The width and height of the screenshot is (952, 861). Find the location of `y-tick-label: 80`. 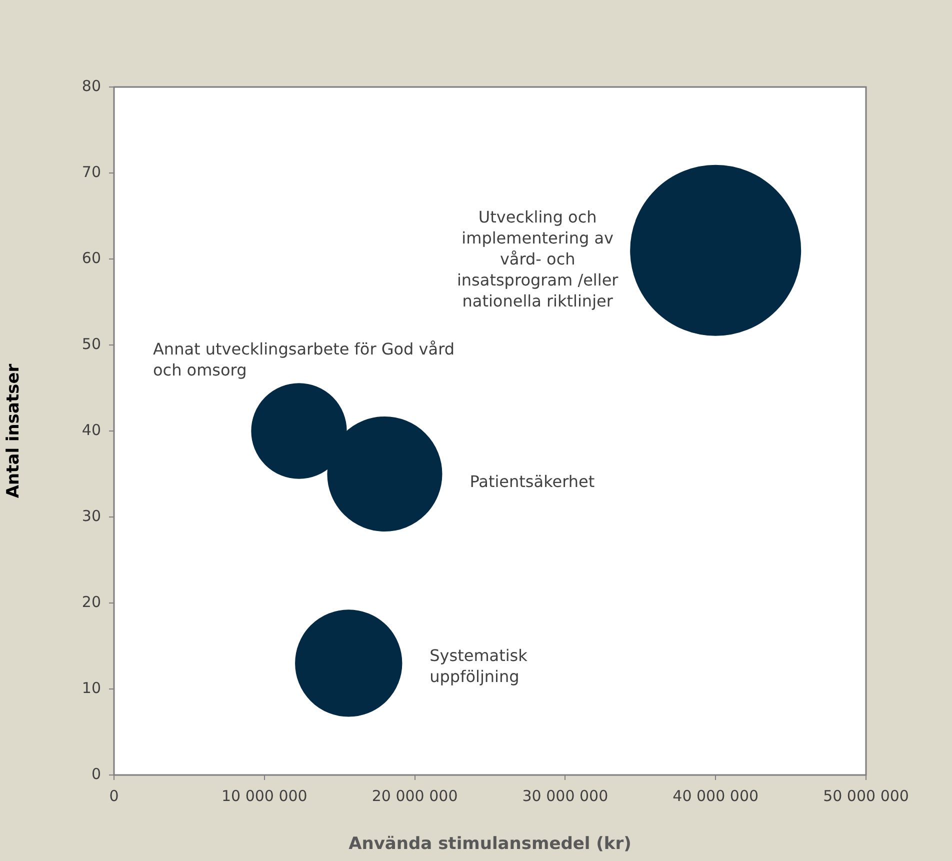

y-tick-label: 80 is located at coordinates (91, 85).